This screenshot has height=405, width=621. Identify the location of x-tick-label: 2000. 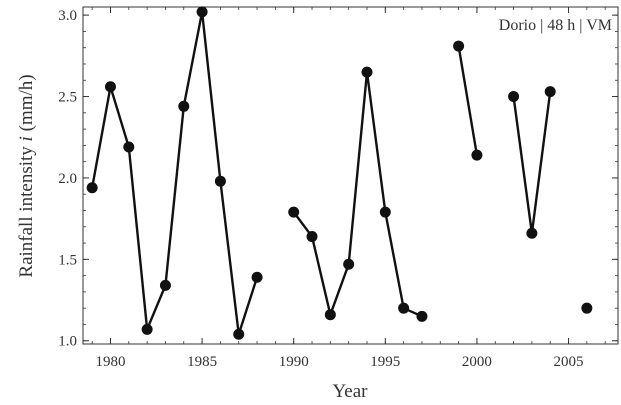
(477, 362).